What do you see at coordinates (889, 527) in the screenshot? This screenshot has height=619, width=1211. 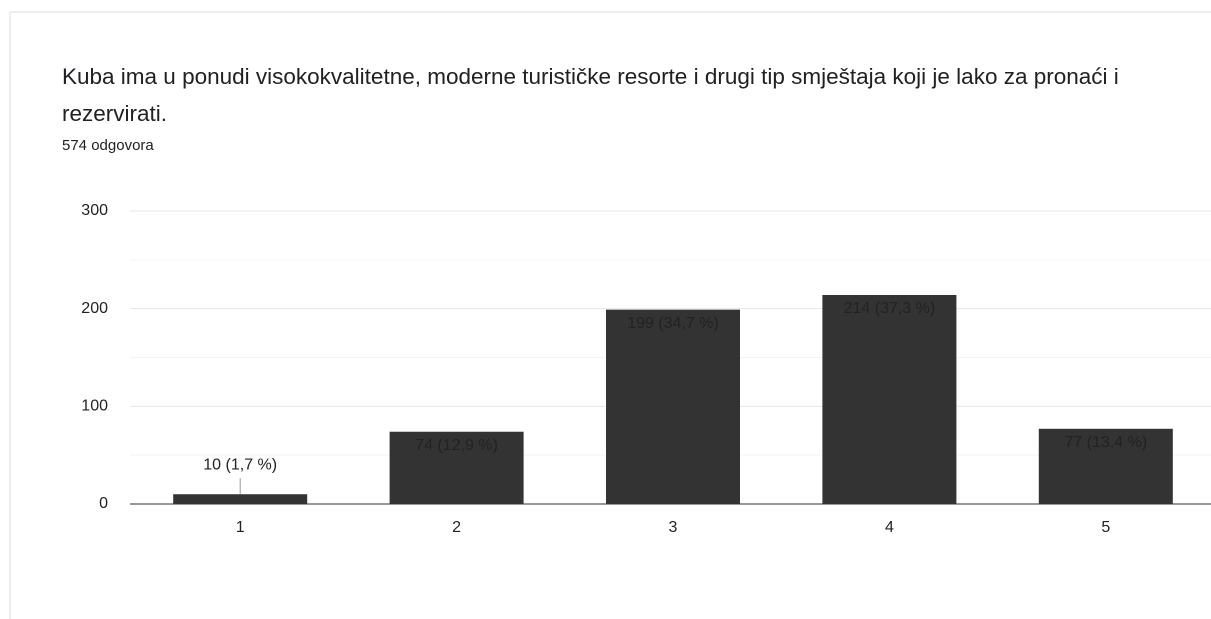 I see `x-tick-label: 4` at bounding box center [889, 527].